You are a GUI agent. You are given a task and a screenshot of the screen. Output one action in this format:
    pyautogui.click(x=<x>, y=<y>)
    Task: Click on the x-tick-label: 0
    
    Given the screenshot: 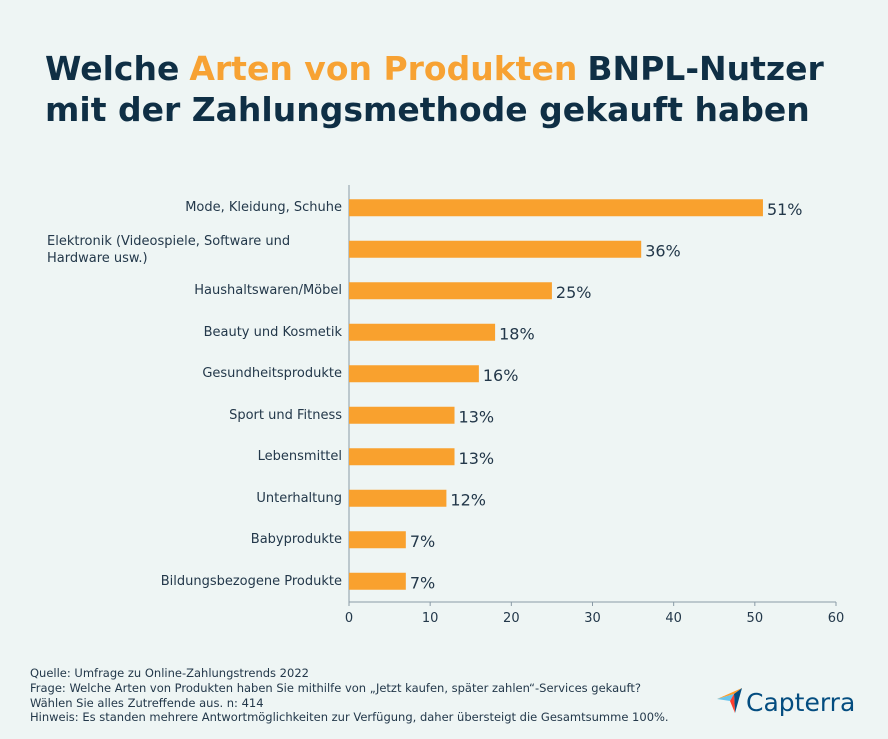 What is the action you would take?
    pyautogui.click(x=349, y=618)
    